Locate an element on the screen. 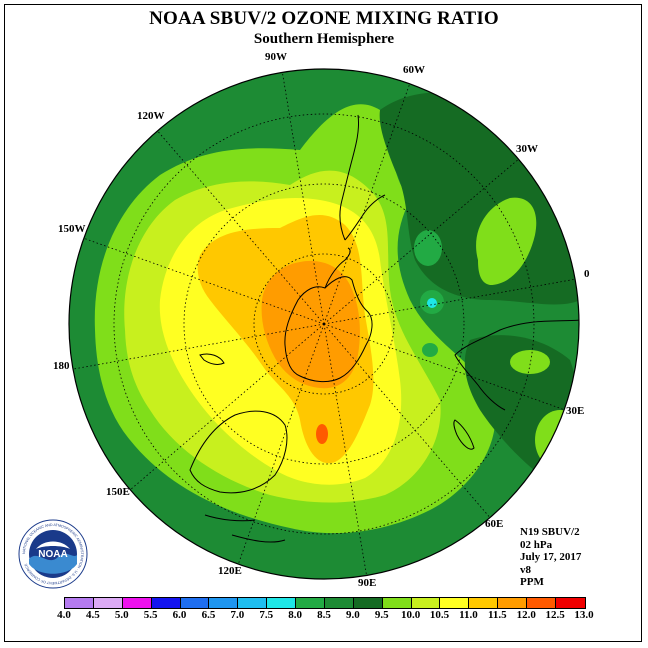 This screenshot has height=648, width=648. info-satellite: N19 SBUV/2 is located at coordinates (550, 532).